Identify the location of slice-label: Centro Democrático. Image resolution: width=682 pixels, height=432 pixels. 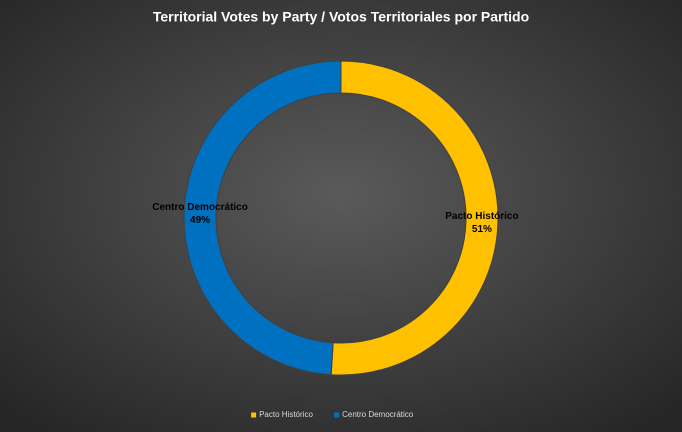
(200, 207).